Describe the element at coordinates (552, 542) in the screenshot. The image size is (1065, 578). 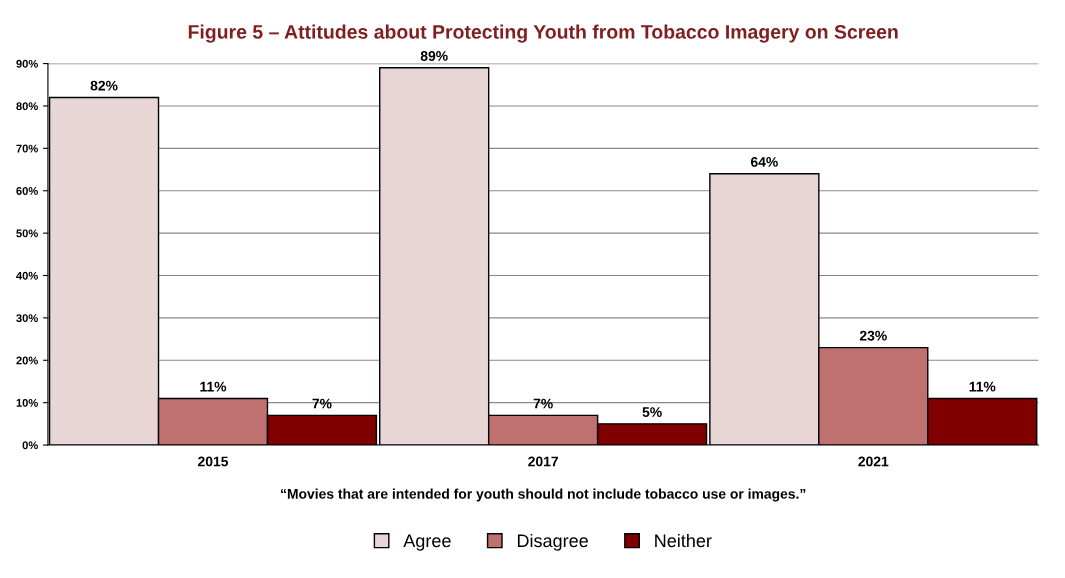
I see `legend-label: Disagree` at that location.